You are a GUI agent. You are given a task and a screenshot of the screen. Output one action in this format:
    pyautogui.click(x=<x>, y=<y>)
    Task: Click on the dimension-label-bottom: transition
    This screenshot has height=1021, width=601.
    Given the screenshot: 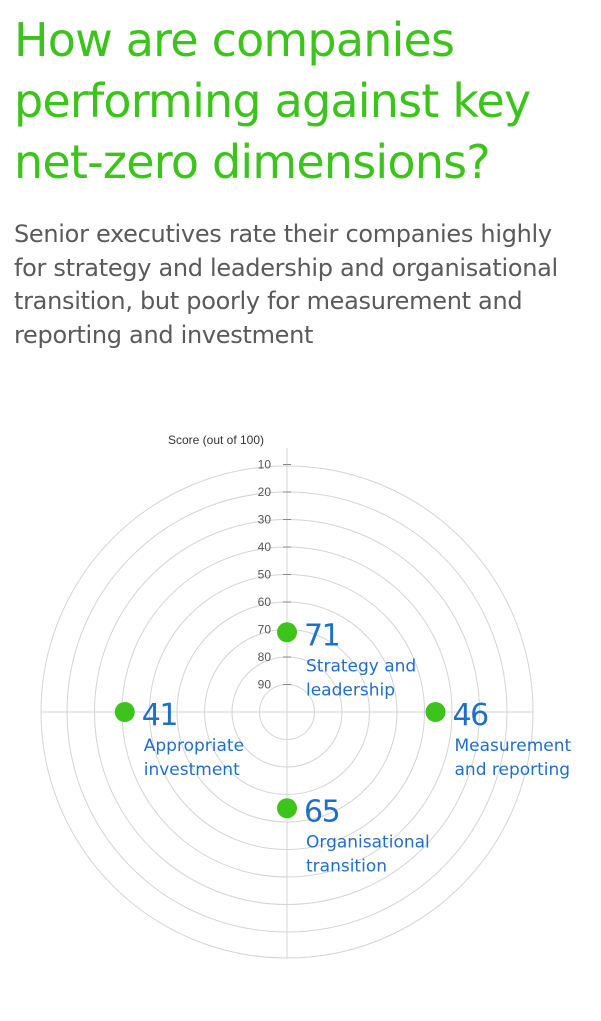 What is the action you would take?
    pyautogui.click(x=346, y=866)
    